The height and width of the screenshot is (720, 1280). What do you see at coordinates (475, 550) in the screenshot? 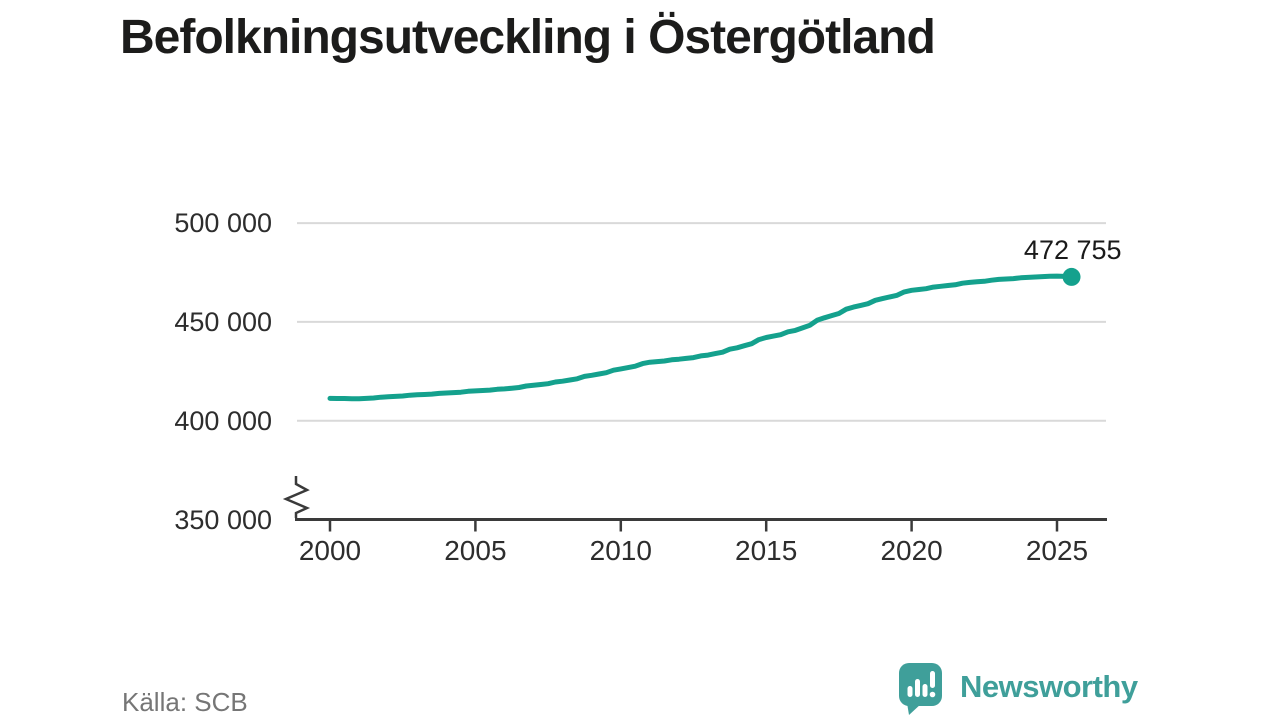
I see `x-tick-label: 2005` at bounding box center [475, 550].